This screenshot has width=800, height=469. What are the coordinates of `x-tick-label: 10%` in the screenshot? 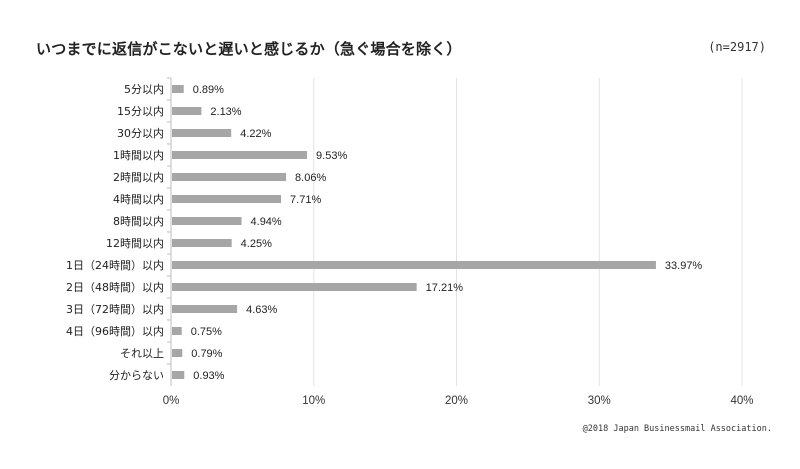 It's located at (313, 401).